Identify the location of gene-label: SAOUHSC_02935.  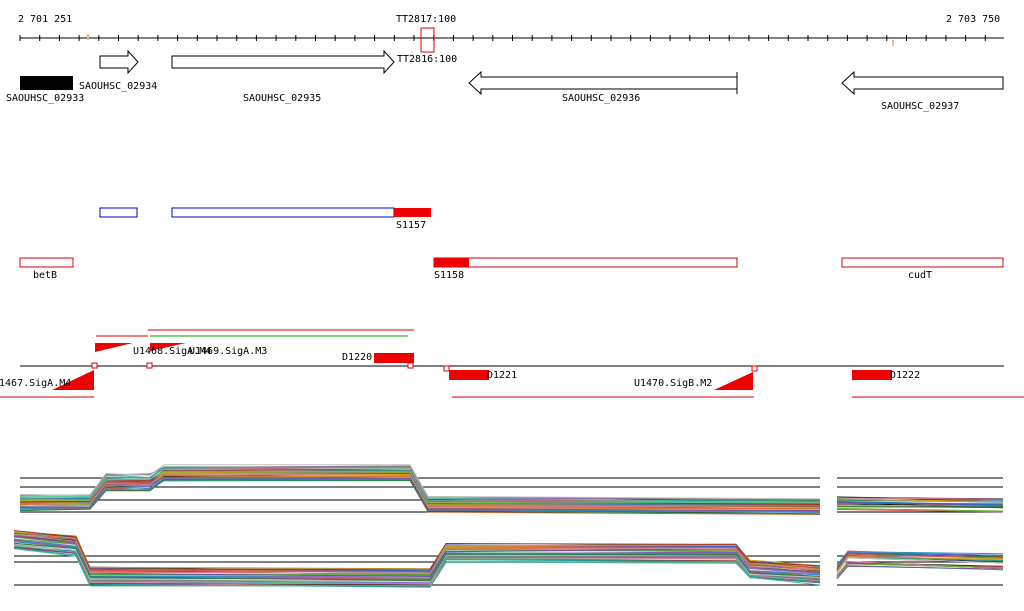
(282, 98).